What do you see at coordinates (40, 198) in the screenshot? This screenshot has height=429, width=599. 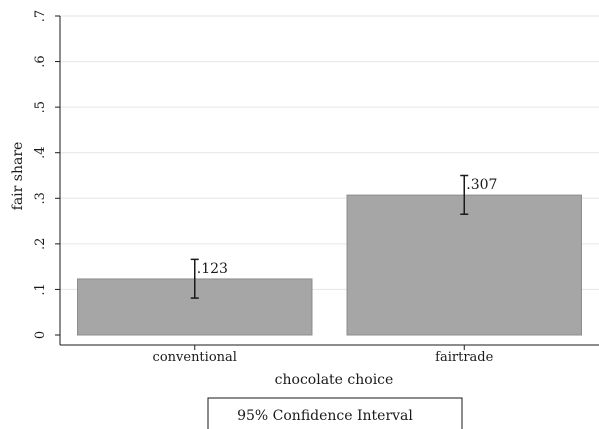 I see `y-tick-label: .3` at bounding box center [40, 198].